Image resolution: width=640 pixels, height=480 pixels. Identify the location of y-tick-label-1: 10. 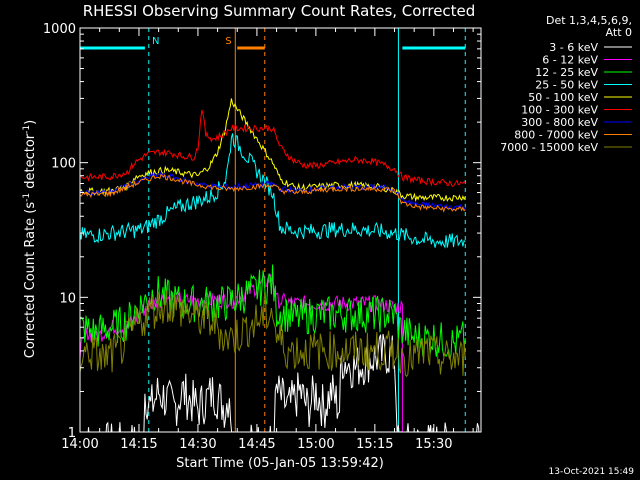
(67, 298).